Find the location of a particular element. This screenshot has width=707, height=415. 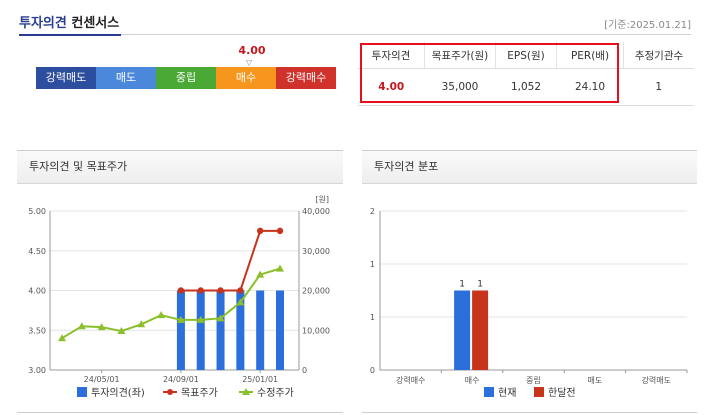

y-tick-label: 0 is located at coordinates (372, 370).